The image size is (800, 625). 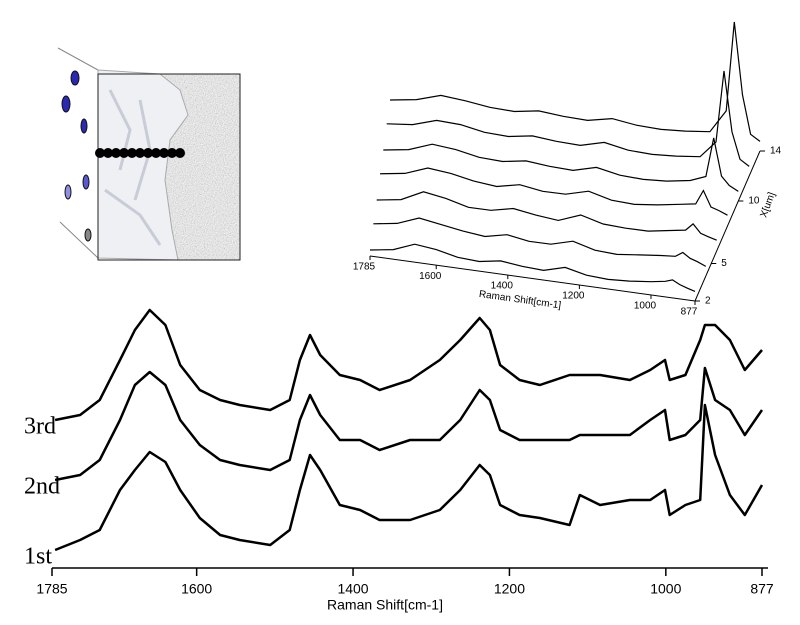 What do you see at coordinates (385, 605) in the screenshot?
I see `x-axis-label: Raman Shift[cm-1]` at bounding box center [385, 605].